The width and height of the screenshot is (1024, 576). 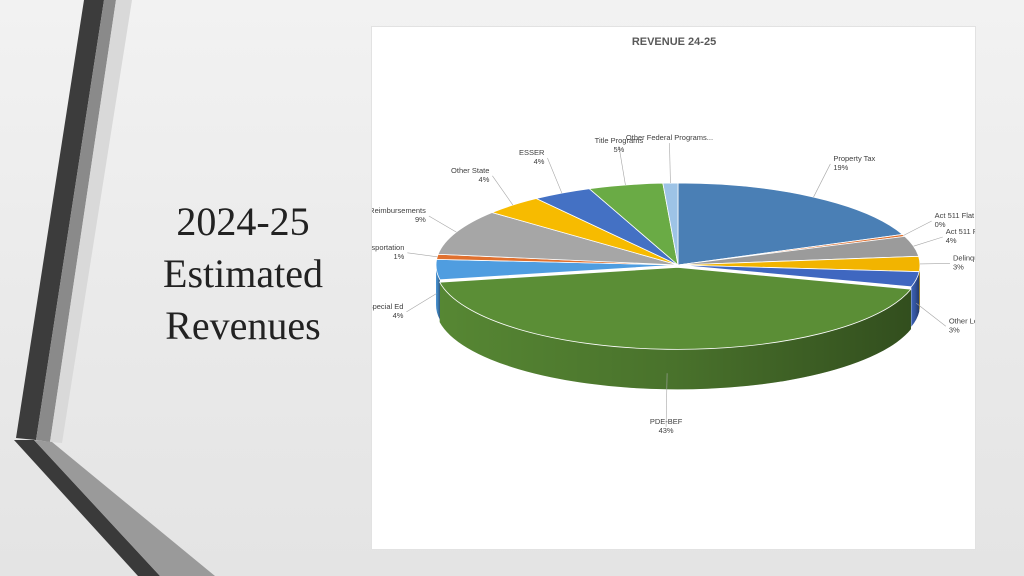 I want to click on slice-label-pde-bef: PDE-BEF, so click(x=666, y=421).